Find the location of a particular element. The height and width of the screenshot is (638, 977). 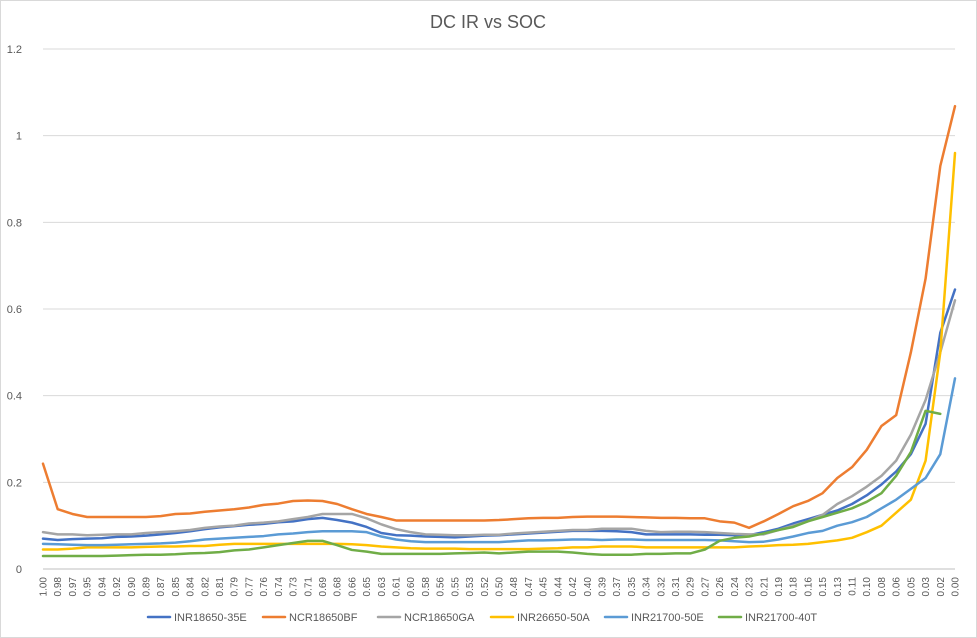

x-tick-label: 0.10 is located at coordinates (867, 587).